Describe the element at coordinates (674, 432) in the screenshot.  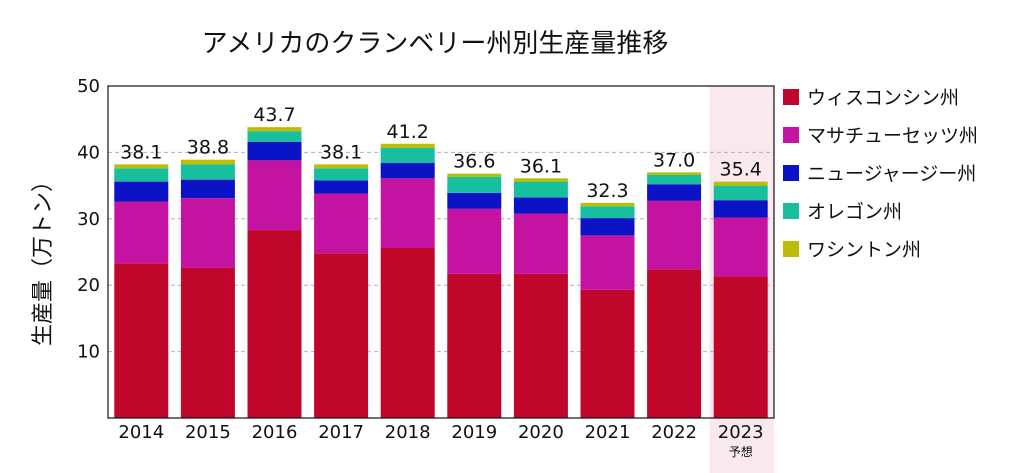
I see `x-tick-label: 2022` at that location.